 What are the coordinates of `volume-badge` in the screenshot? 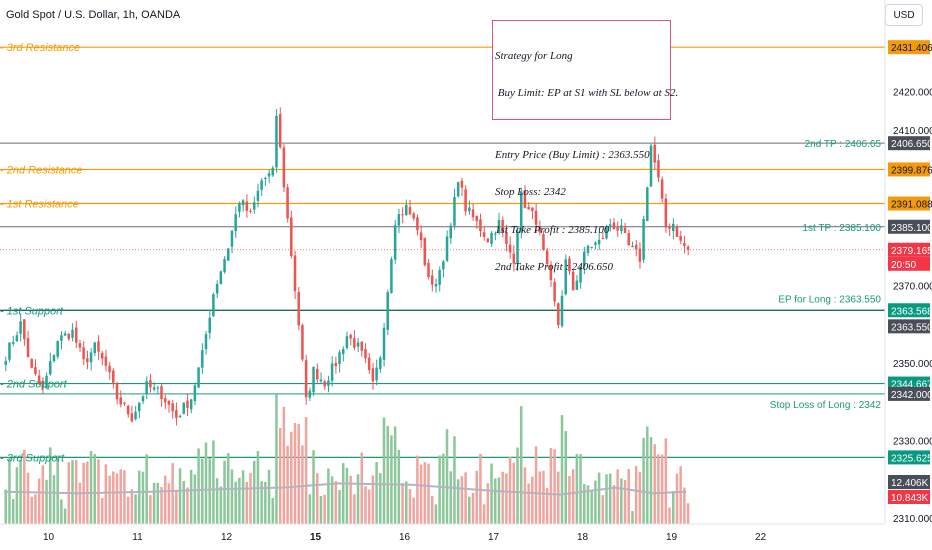 It's located at (909, 497).